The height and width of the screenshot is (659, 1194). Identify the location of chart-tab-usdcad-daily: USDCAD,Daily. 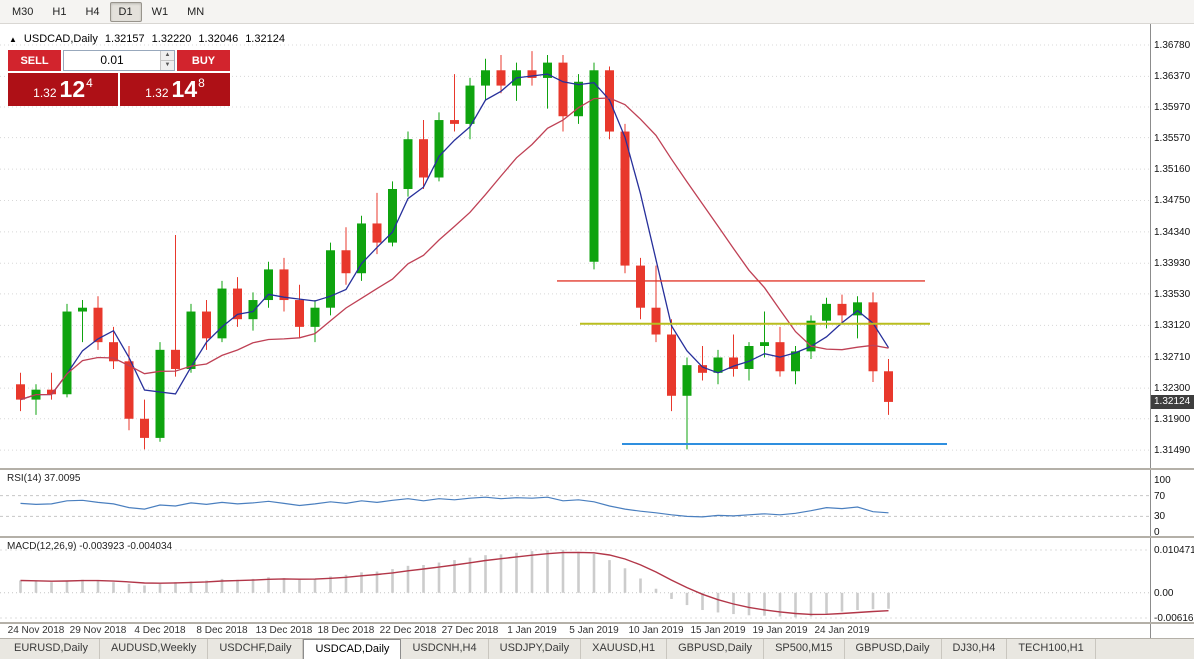
(352, 649).